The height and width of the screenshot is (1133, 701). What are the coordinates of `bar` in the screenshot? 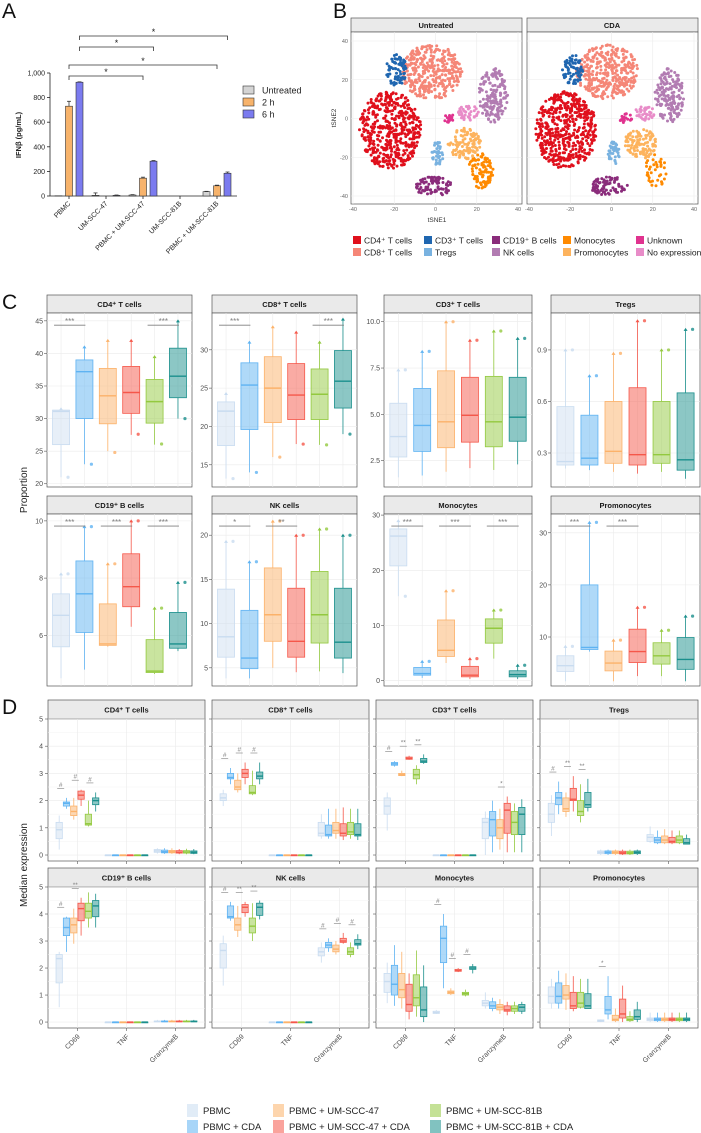 It's located at (95, 196).